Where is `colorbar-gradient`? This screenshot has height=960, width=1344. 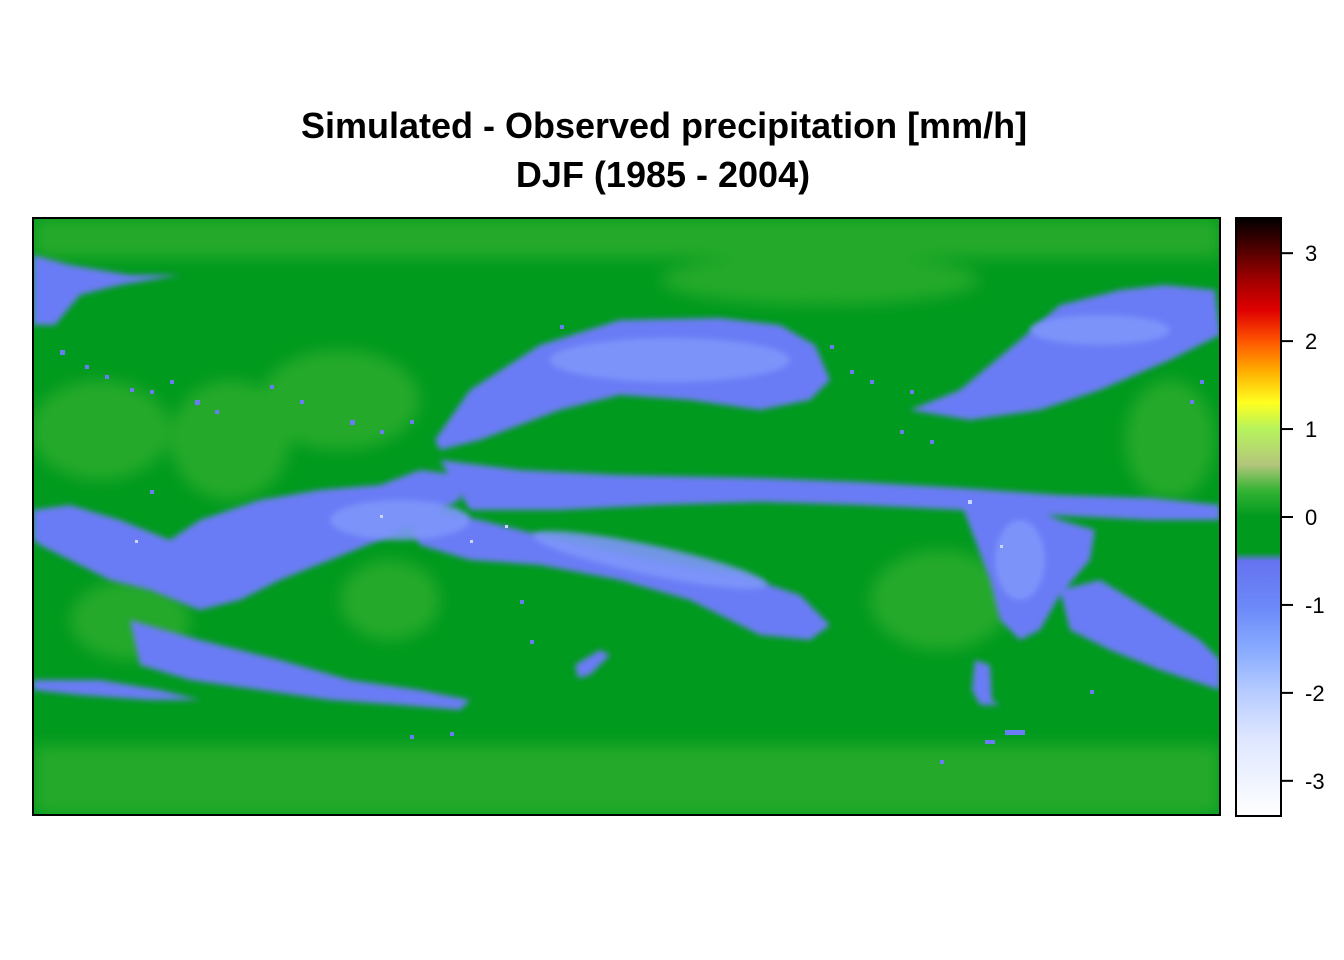
colorbar-gradient is located at coordinates (1258, 517).